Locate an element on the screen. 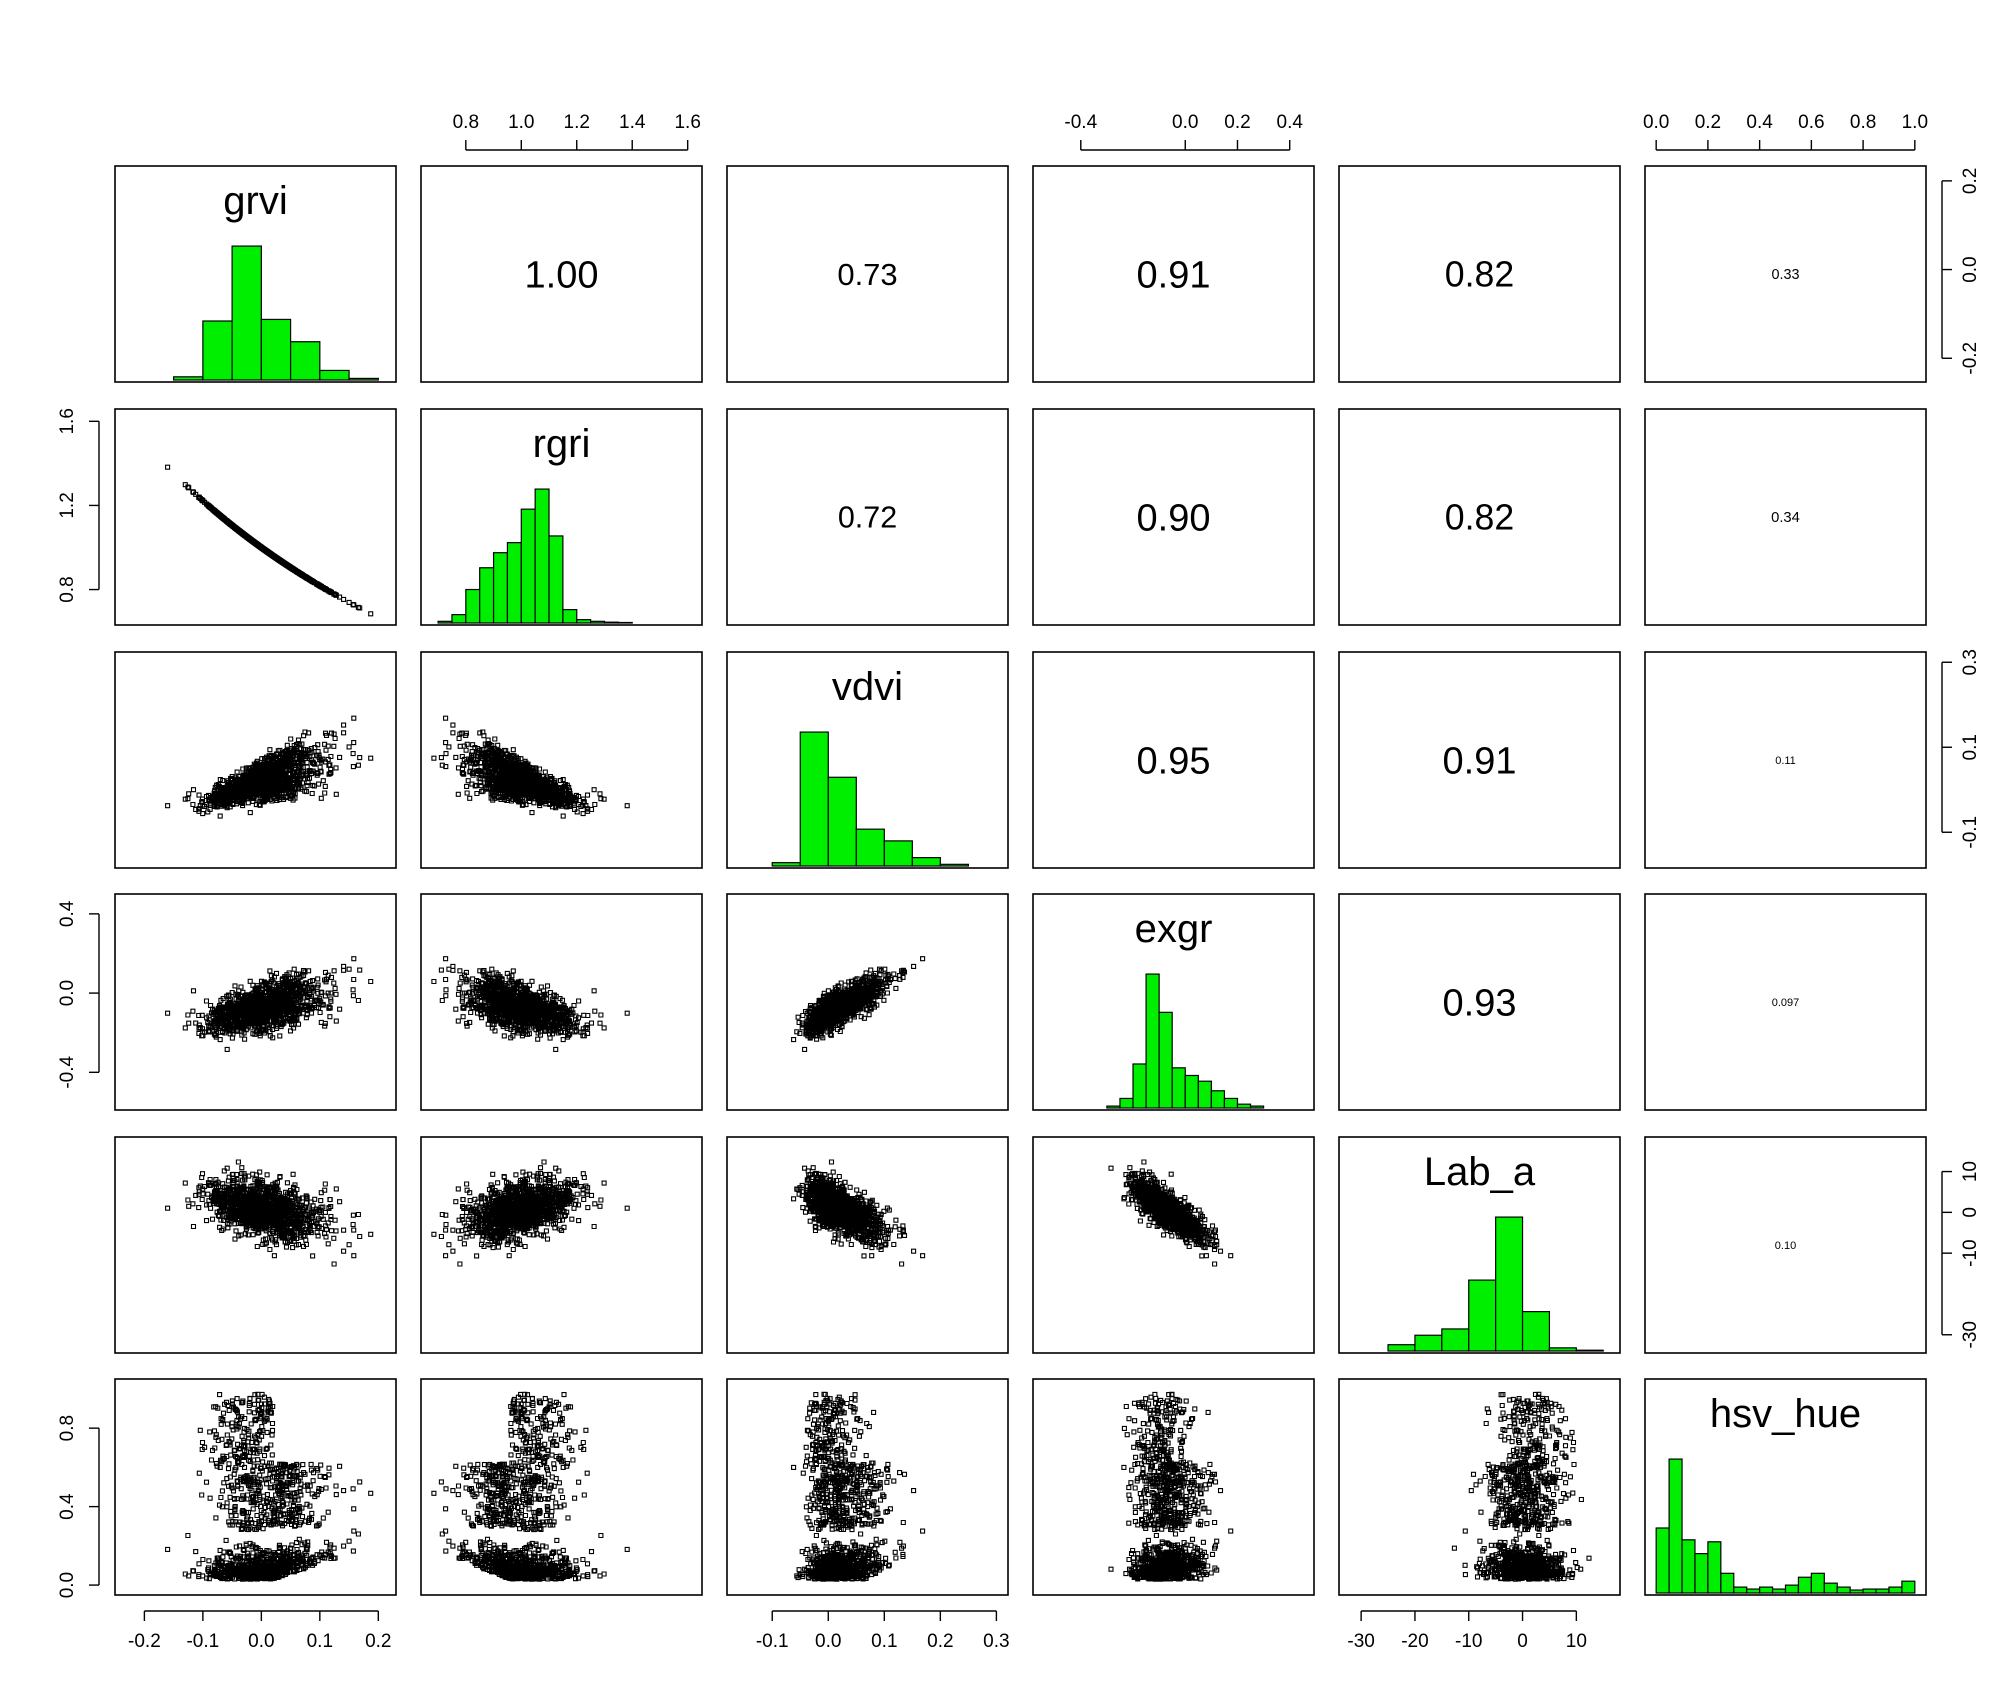  panel-frame-exgr-hsv_hue is located at coordinates (1785, 1002).